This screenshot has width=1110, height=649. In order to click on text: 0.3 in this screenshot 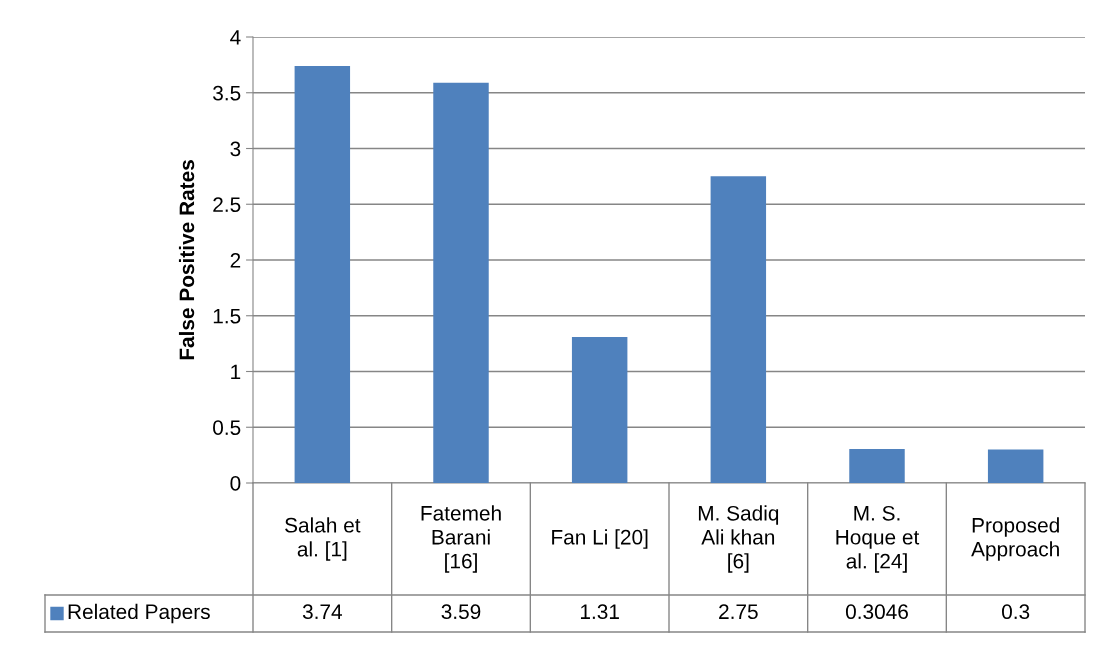, I will do `click(1016, 612)`.